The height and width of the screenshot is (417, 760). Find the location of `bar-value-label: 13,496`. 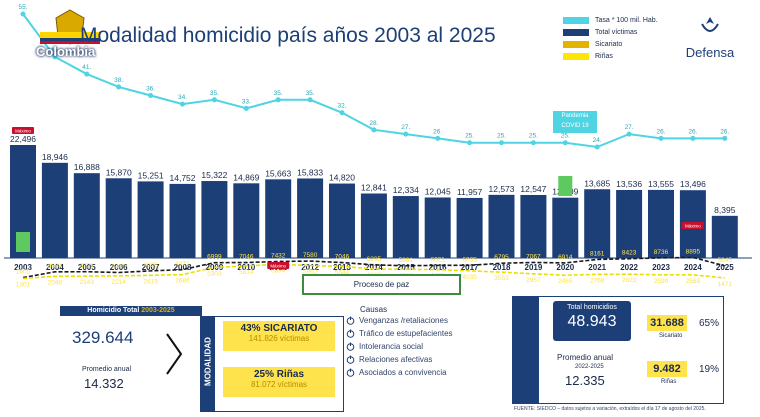

bar-value-label: 13,496 is located at coordinates (693, 184).